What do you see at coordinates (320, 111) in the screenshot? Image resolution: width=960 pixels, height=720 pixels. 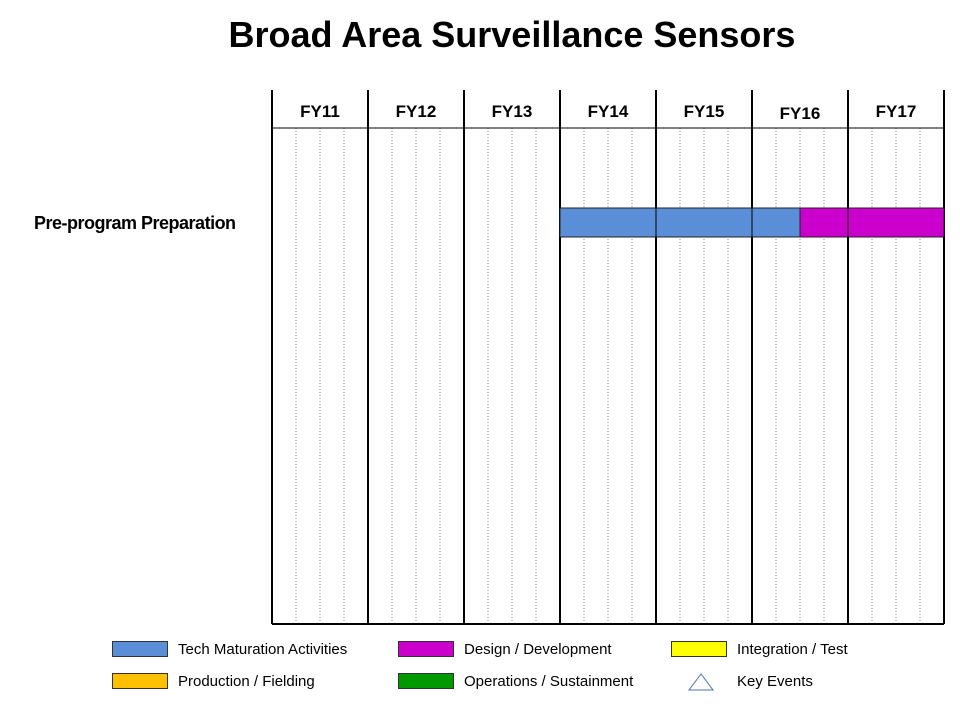 I see `period-label: FY11` at bounding box center [320, 111].